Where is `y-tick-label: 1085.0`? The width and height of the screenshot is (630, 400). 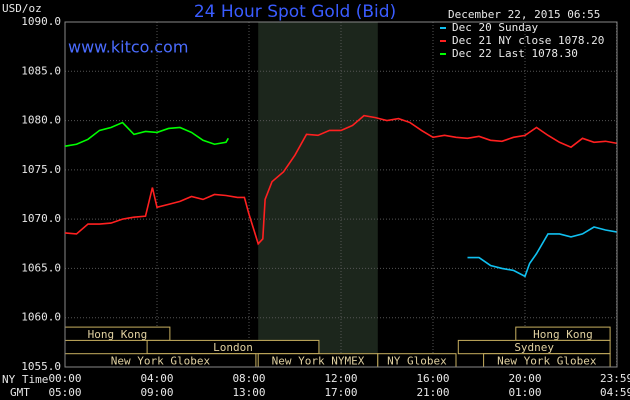 y-tick-label: 1085.0 is located at coordinates (41, 70).